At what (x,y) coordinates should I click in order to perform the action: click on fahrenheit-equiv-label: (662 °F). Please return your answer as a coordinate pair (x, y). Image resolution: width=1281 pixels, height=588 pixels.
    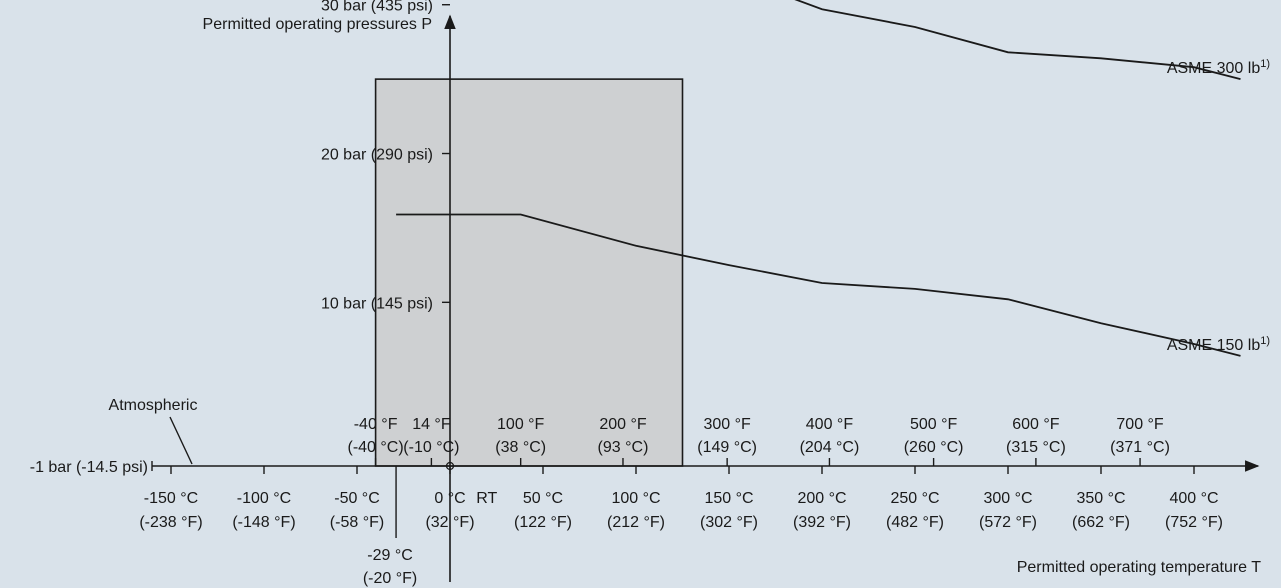
    Looking at the image, I should click on (1101, 522).